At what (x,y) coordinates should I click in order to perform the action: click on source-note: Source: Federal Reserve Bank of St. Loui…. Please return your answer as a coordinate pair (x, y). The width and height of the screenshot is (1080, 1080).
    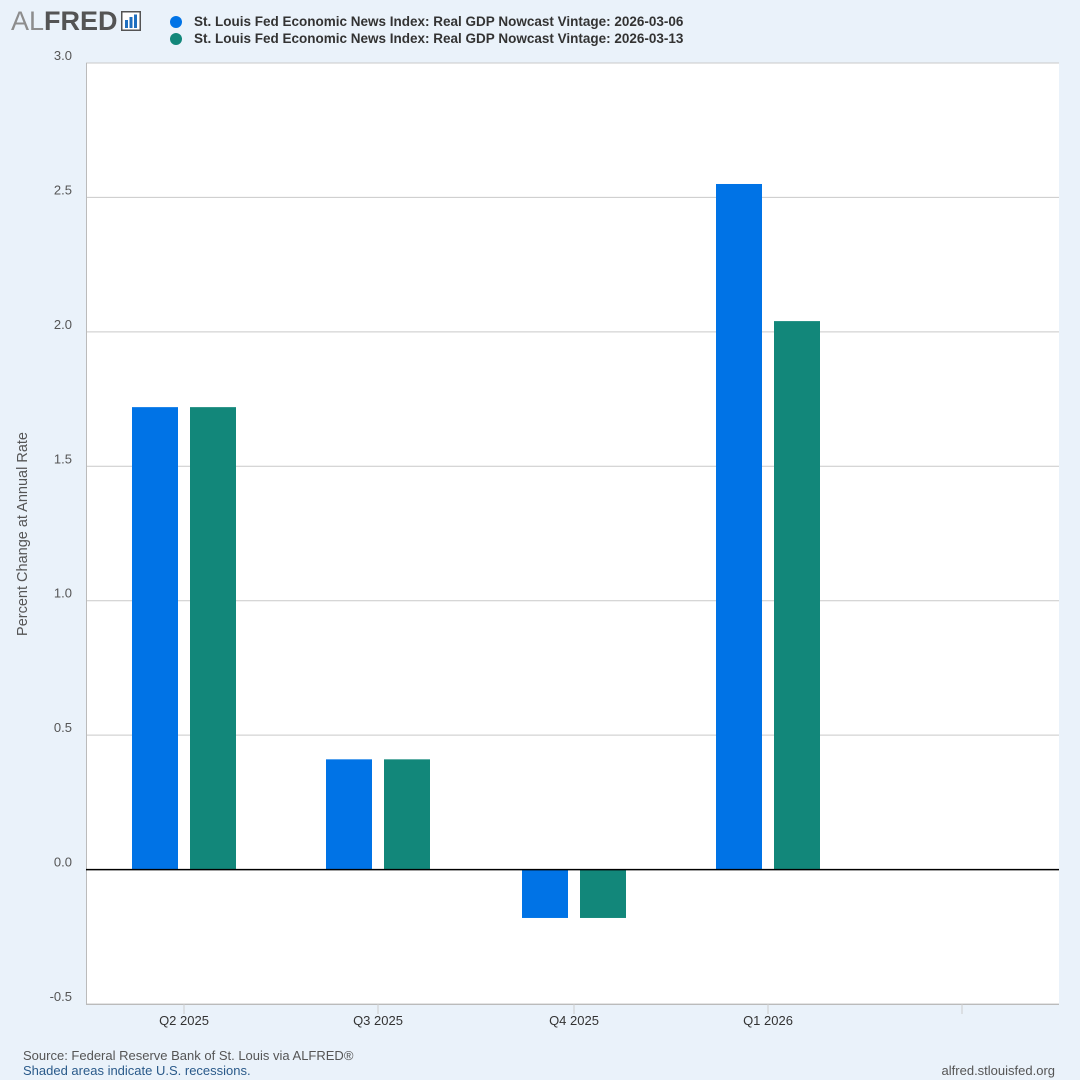
    Looking at the image, I should click on (188, 1055).